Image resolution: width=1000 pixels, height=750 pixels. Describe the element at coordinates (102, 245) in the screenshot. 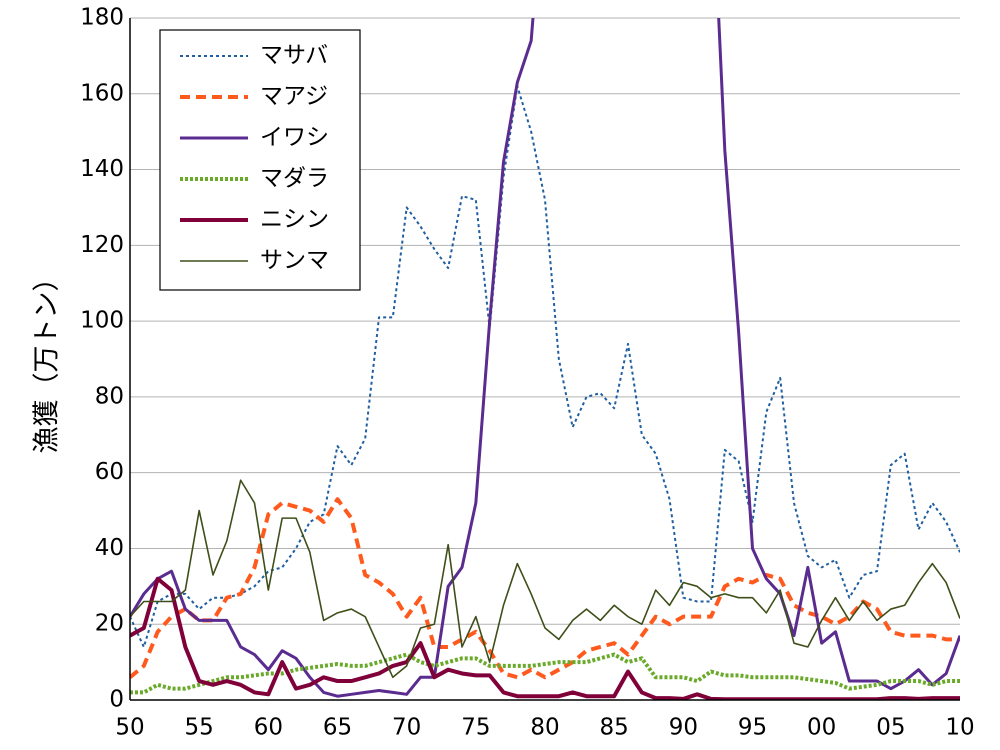

I see `y-tick-label: 120` at that location.